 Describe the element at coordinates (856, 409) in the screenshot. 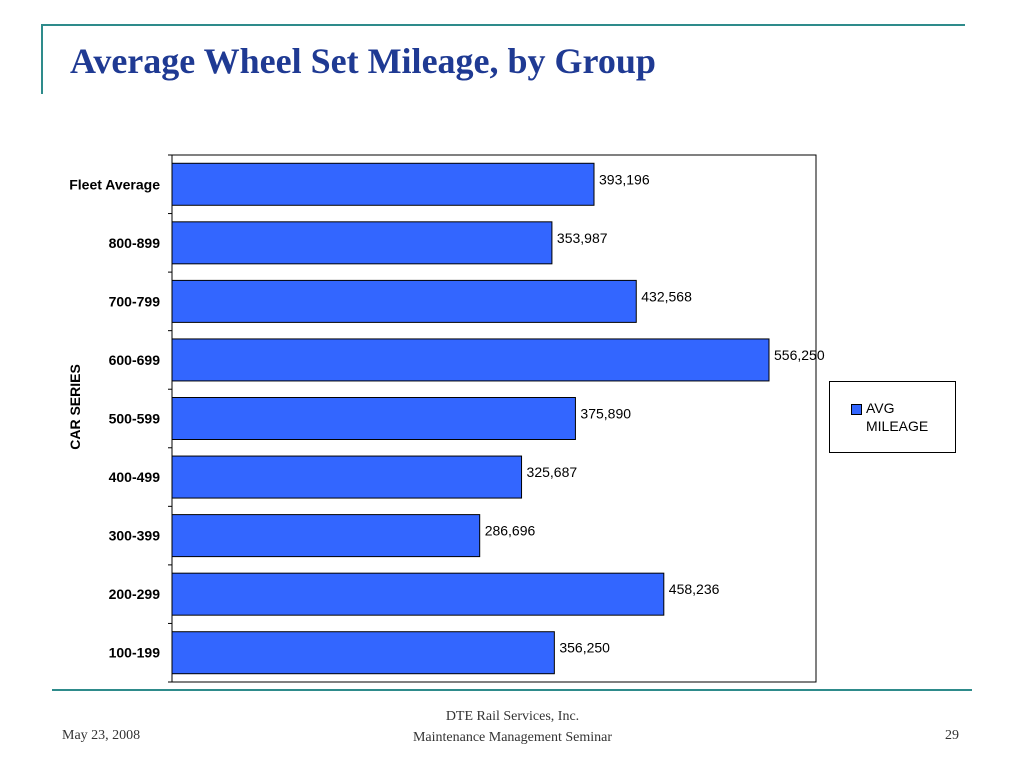

I see `legend-swatch` at that location.